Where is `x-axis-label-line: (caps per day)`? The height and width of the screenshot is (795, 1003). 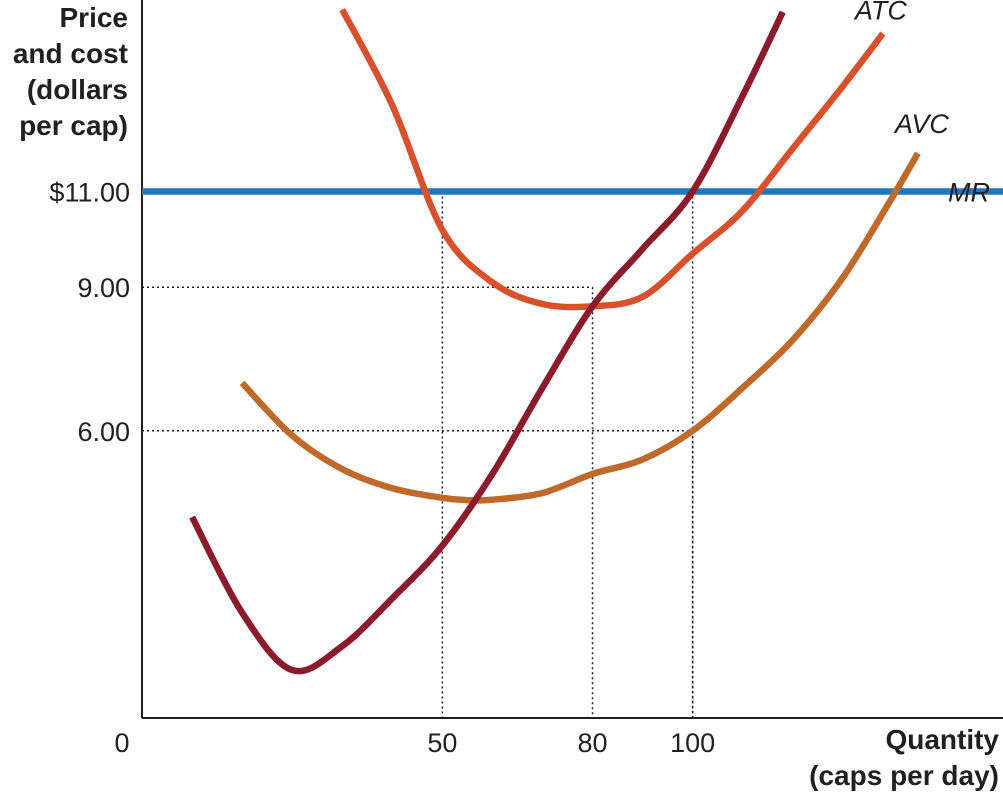
x-axis-label-line: (caps per day) is located at coordinates (904, 775).